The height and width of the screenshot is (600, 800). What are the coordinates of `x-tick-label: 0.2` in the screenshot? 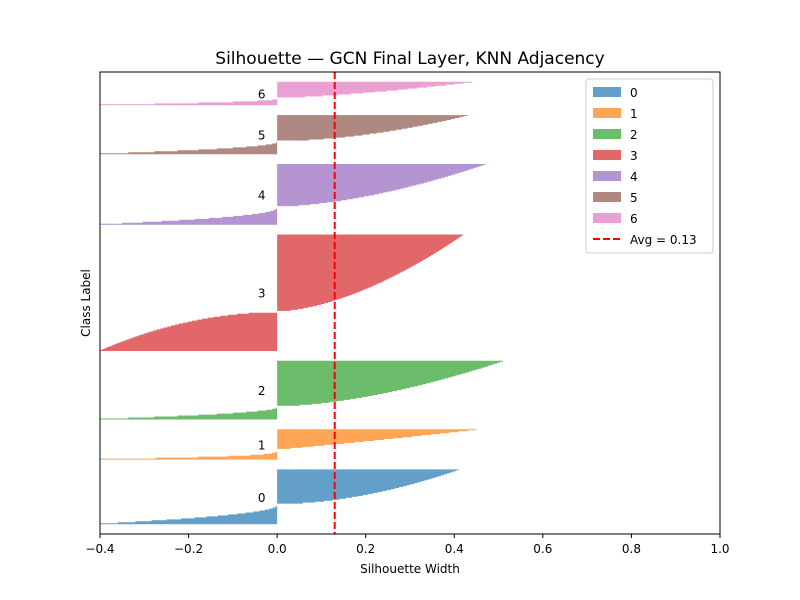 It's located at (365, 549).